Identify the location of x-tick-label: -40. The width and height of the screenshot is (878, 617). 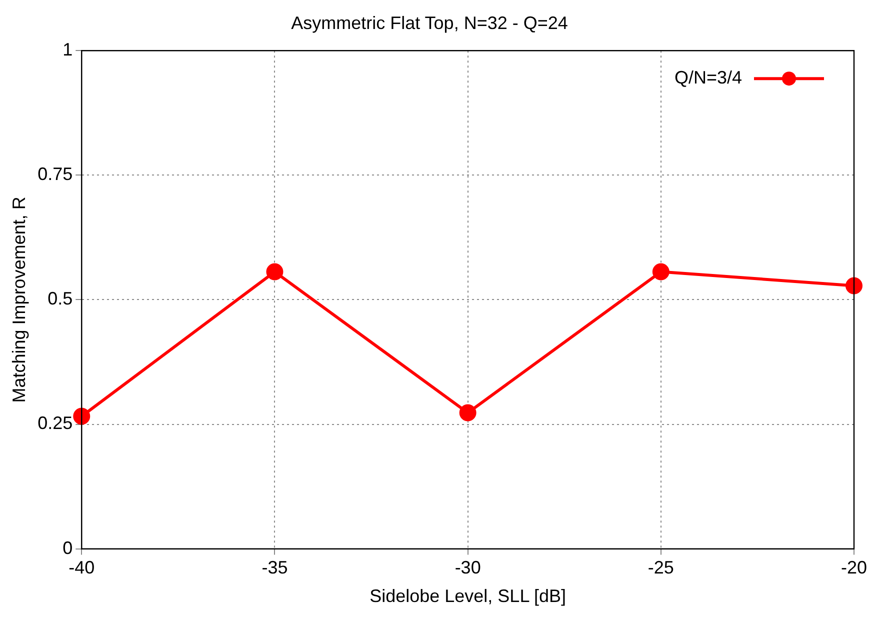
(81, 568).